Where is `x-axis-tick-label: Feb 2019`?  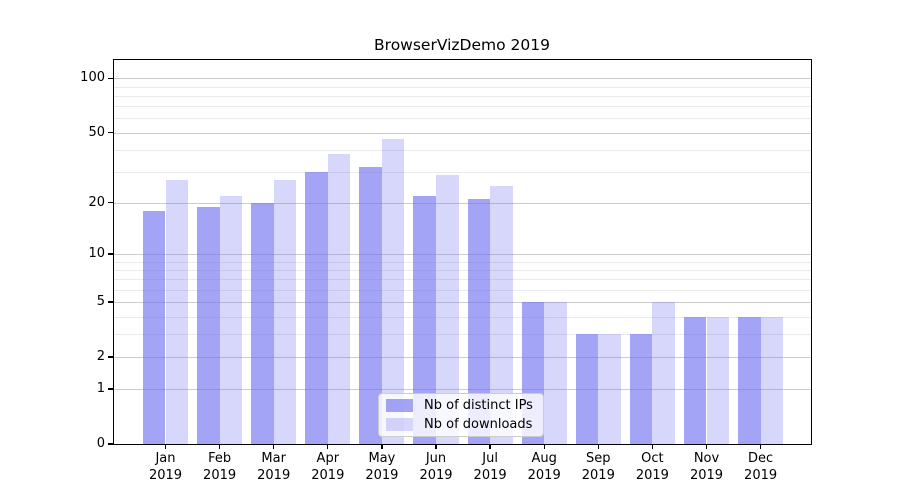 x-axis-tick-label: Feb 2019 is located at coordinates (220, 467).